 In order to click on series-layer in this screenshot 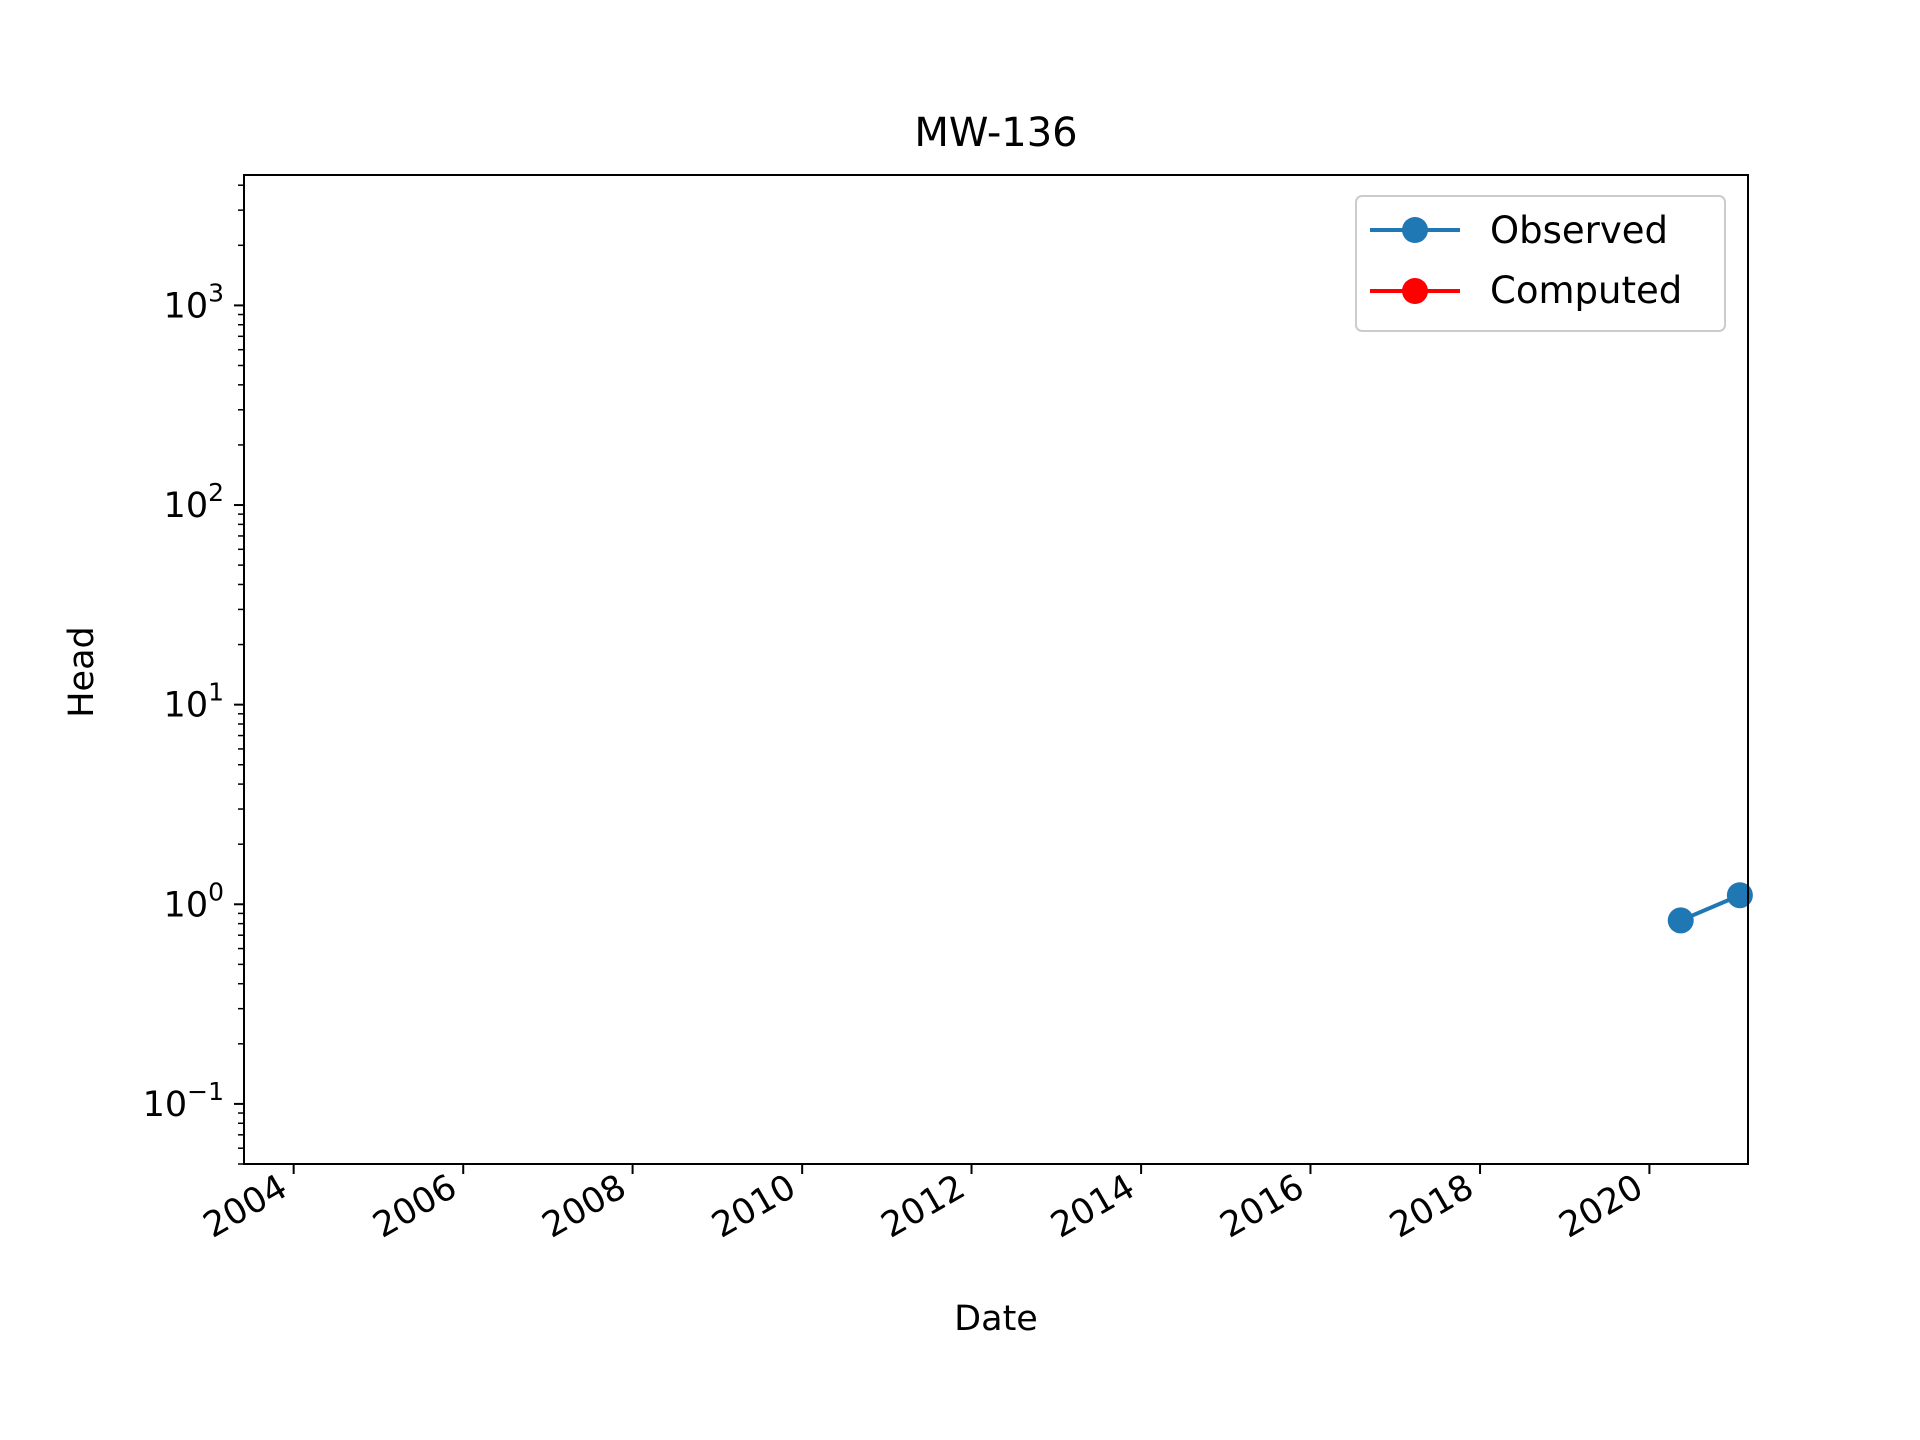, I will do `click(1710, 908)`.